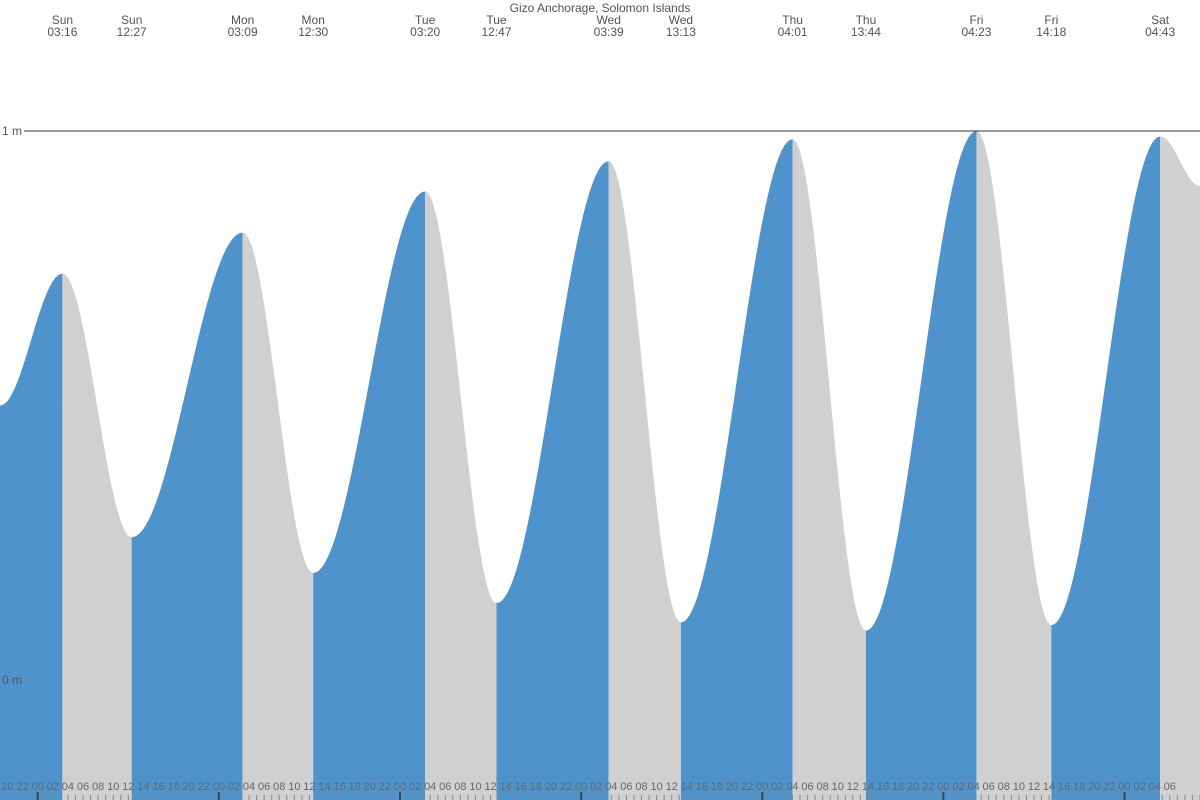 This screenshot has height=800, width=1200. I want to click on event-day-label: Sat, so click(1160, 20).